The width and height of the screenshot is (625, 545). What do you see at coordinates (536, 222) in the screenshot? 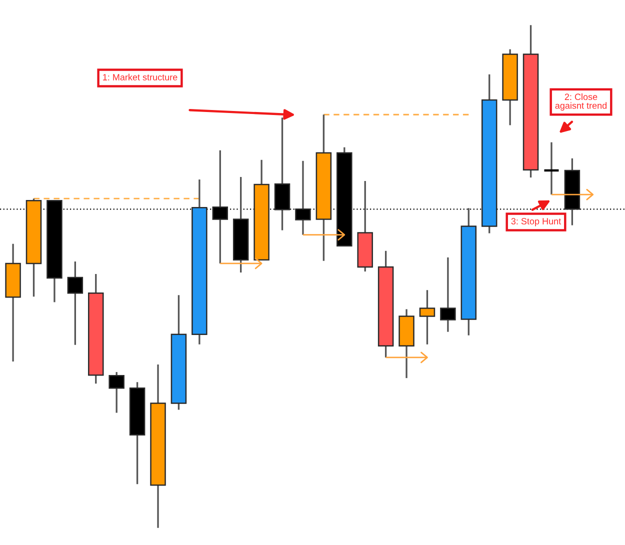
I see `annotation: 3: Stop Hunt` at bounding box center [536, 222].